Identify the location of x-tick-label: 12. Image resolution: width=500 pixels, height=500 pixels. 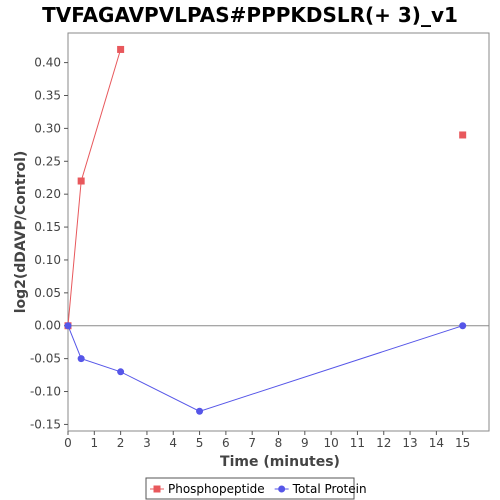
(383, 443).